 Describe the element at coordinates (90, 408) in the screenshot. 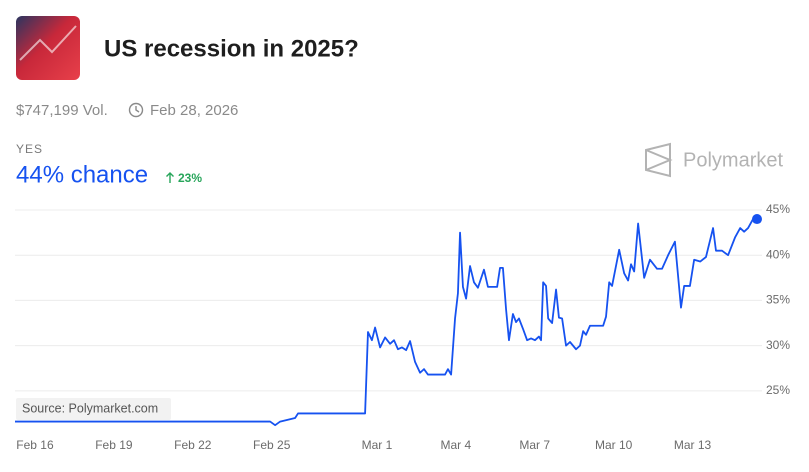

I see `source-label: Source: Polymarket.com` at that location.